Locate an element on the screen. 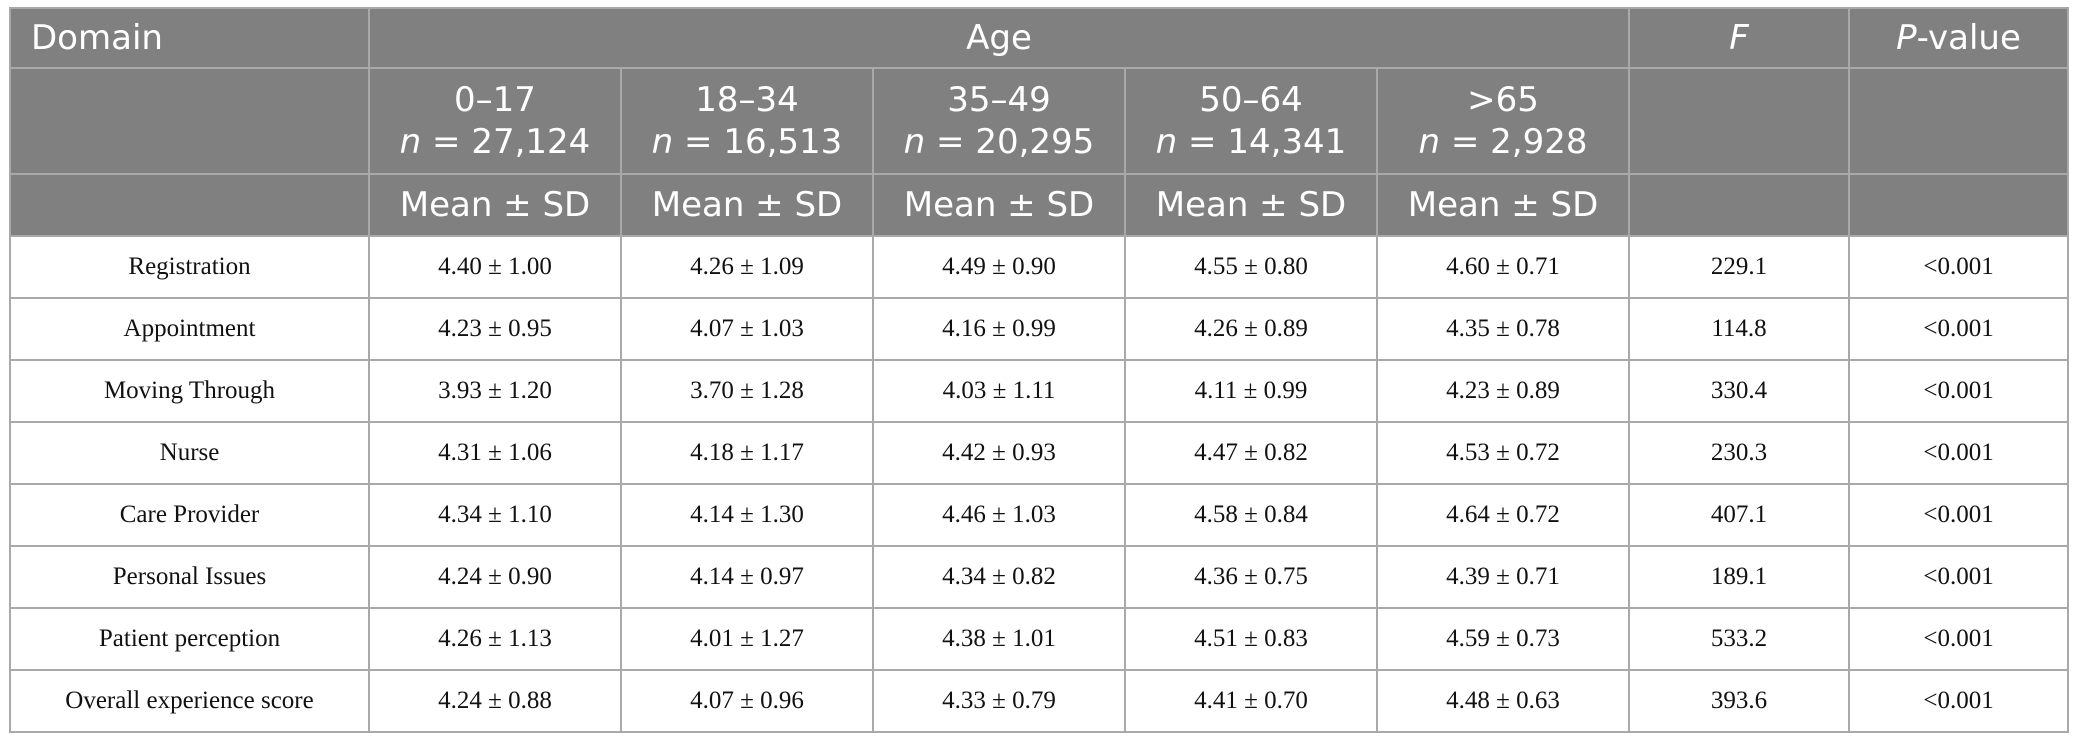 The height and width of the screenshot is (739, 2076). table-cell: Registration is located at coordinates (189, 267).